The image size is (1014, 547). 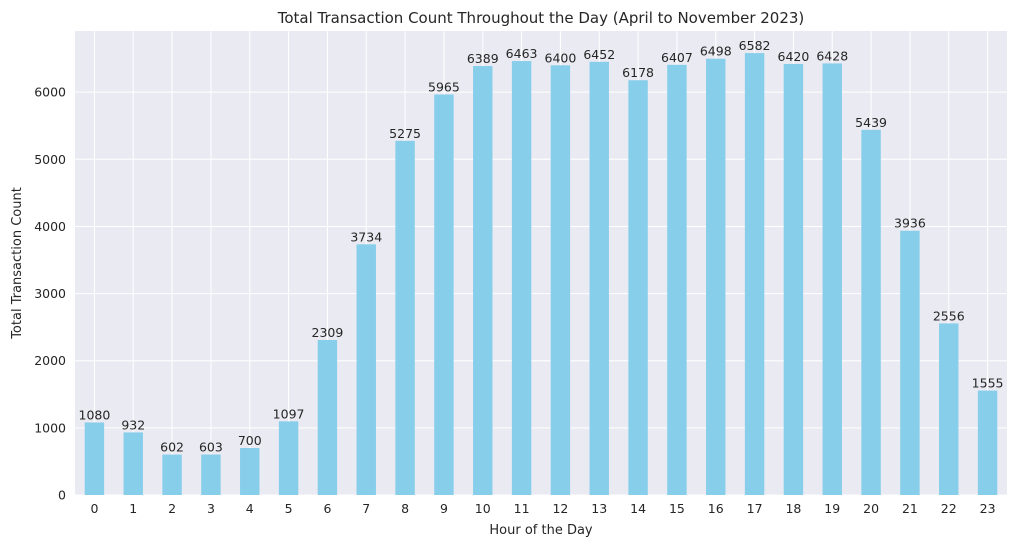 What do you see at coordinates (949, 508) in the screenshot?
I see `x-tick-label: 22` at bounding box center [949, 508].